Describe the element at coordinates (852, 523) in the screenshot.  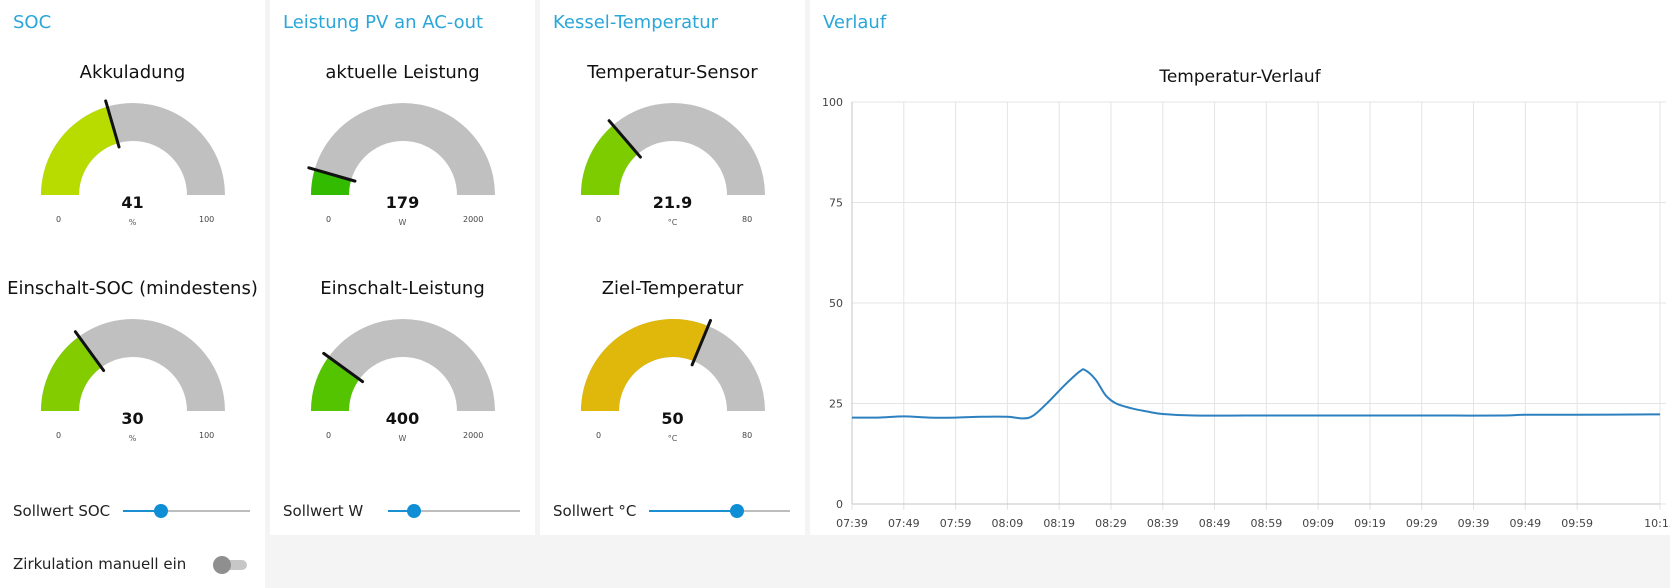
I see `x-tick-label: 07:39` at that location.